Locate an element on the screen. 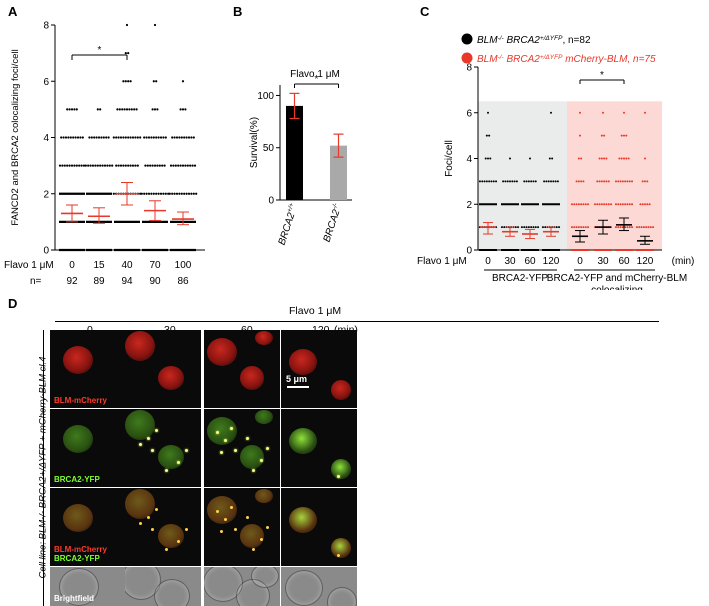 This screenshot has width=709, height=606. bar-b is located at coordinates (294, 152).